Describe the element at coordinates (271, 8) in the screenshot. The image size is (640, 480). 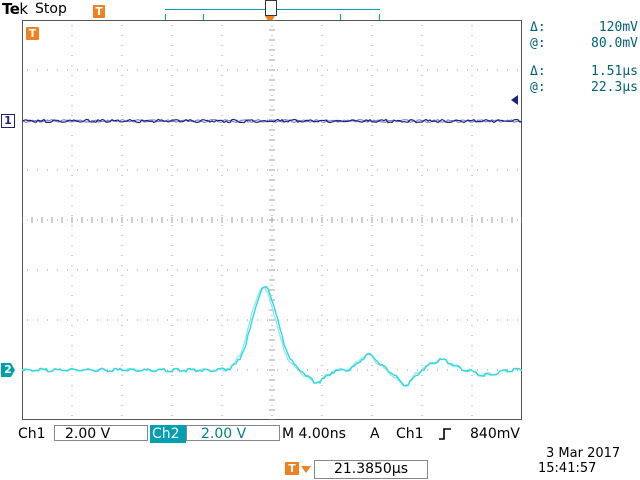
I see `record-window-indicator` at that location.